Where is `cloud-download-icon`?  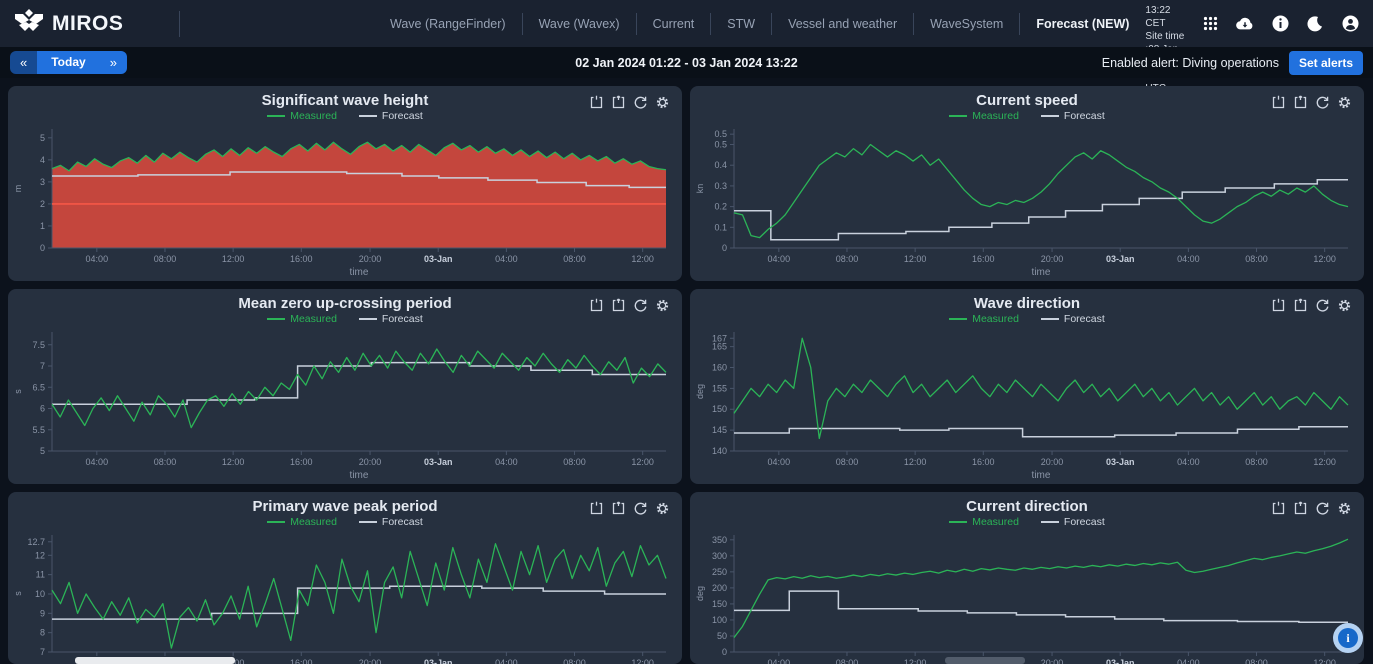 cloud-download-icon is located at coordinates (1245, 24).